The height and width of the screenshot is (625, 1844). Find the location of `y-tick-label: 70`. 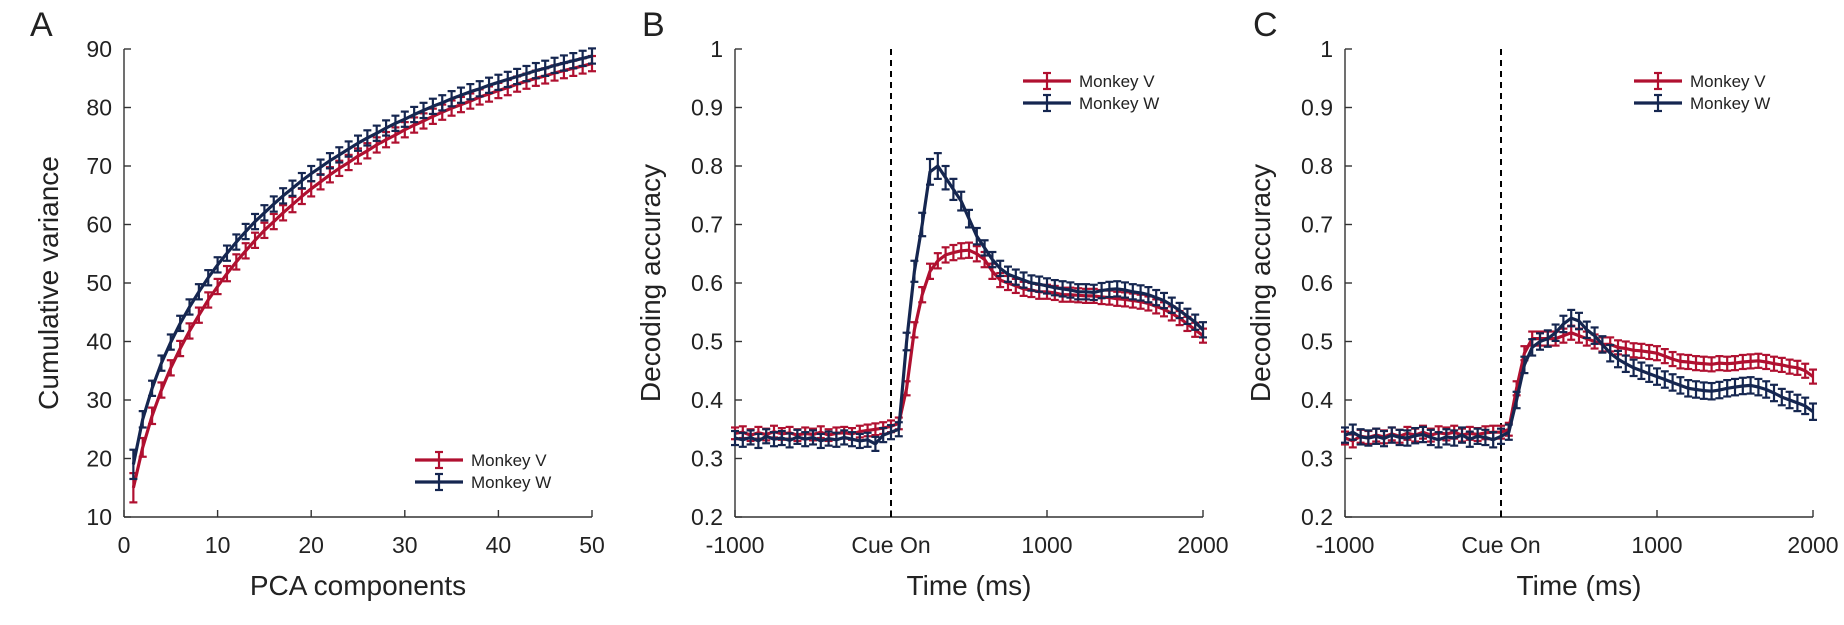

y-tick-label: 70 is located at coordinates (99, 166).